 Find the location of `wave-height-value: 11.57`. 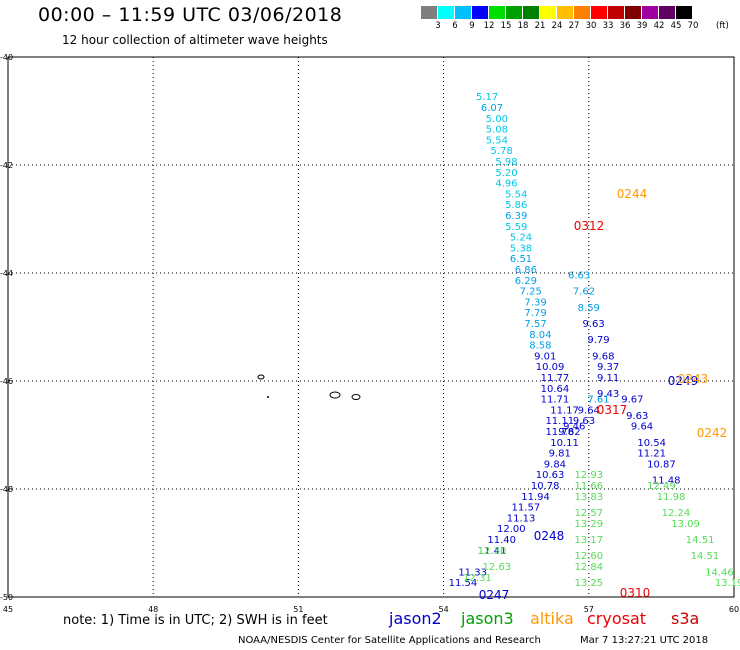

wave-height-value: 11.57 is located at coordinates (526, 508).